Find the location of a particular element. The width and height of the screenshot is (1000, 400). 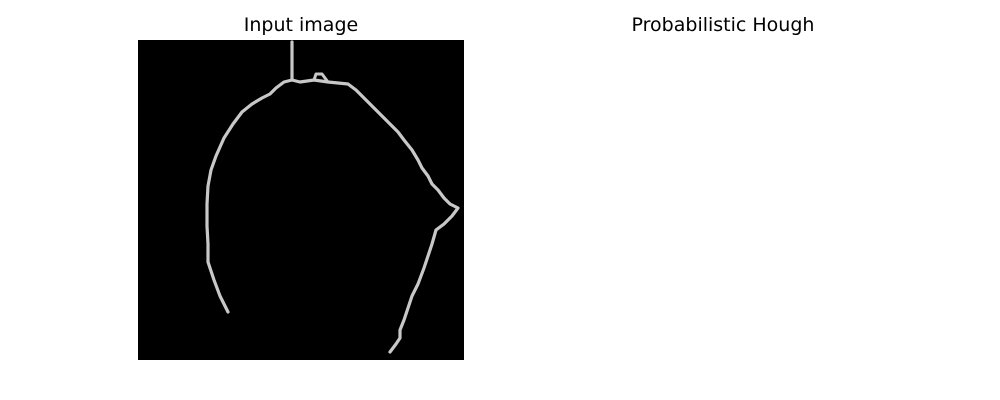

probabilistic-hough-title: Probabilistic Hough is located at coordinates (723, 25).